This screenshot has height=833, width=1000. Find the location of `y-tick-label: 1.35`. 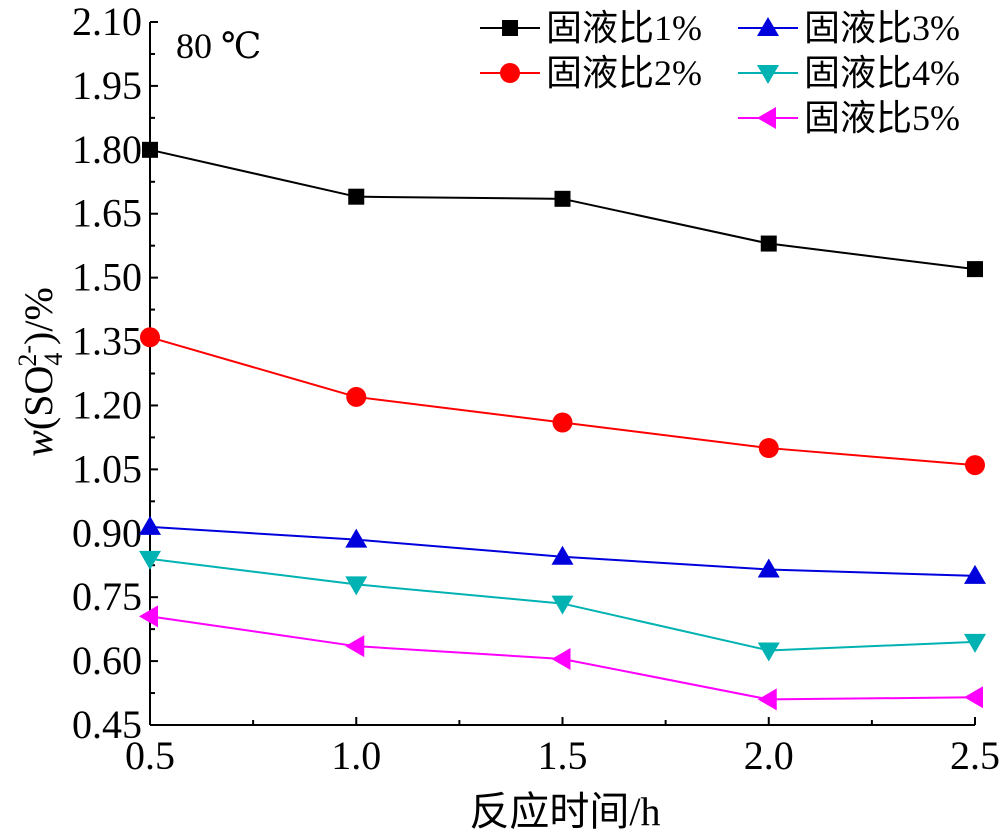

y-tick-label: 1.35 is located at coordinates (107, 341).